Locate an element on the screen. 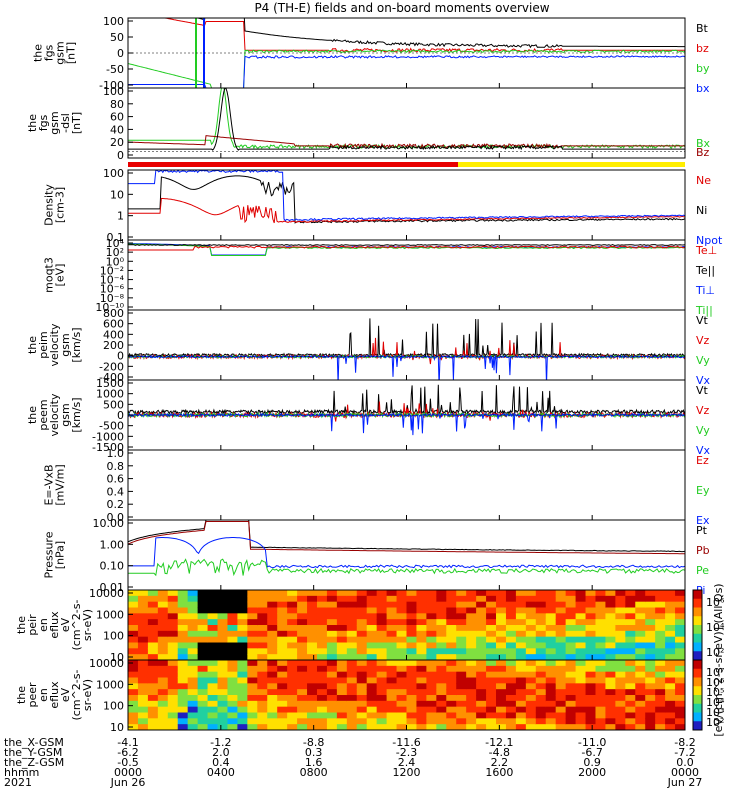 The height and width of the screenshot is (800, 750). pressure-ytick: 10.00 is located at coordinates (109, 523).